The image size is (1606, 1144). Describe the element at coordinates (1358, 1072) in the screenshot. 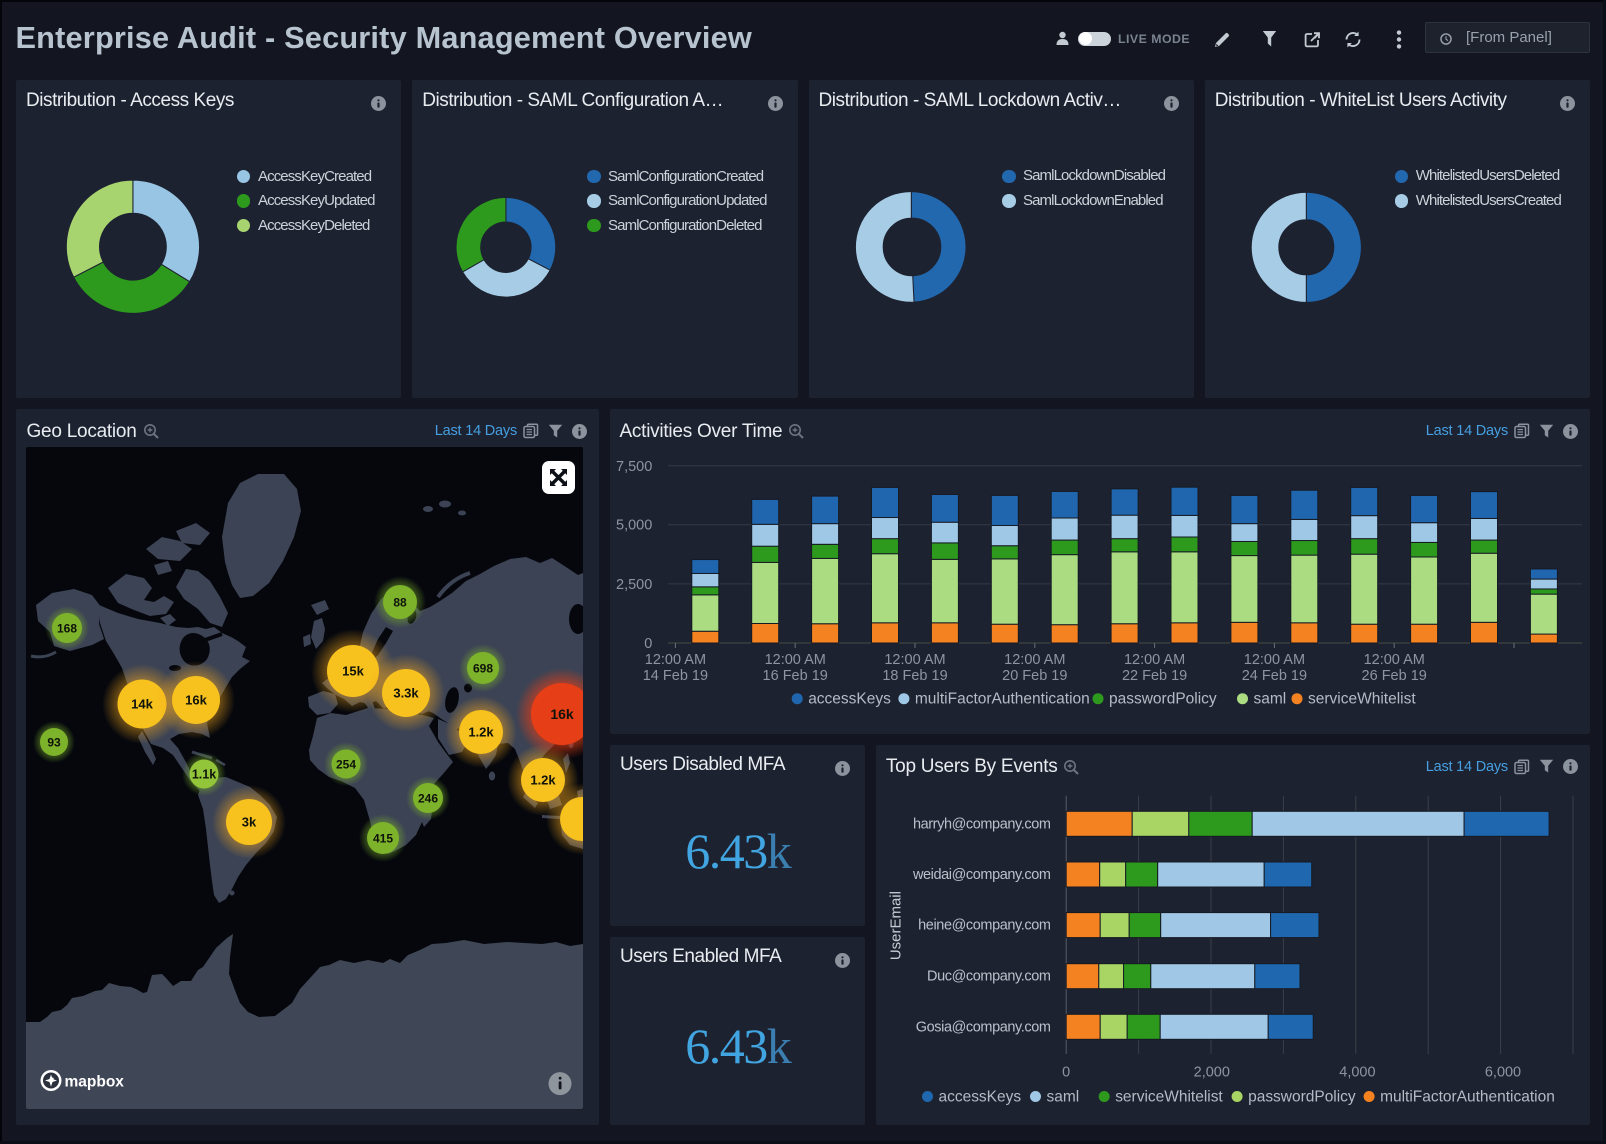

I see `svg-text: 4,000` at that location.